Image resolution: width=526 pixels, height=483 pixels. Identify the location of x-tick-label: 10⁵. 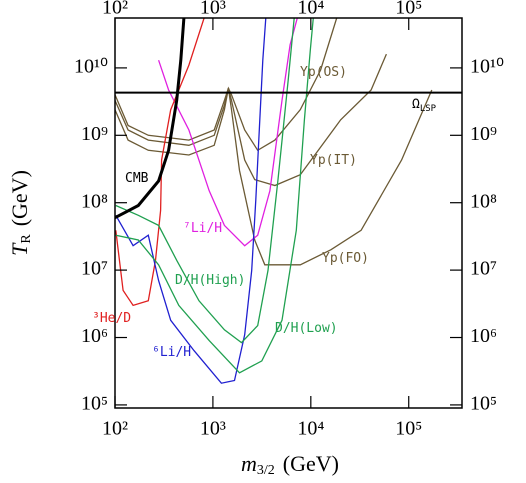
(408, 429).